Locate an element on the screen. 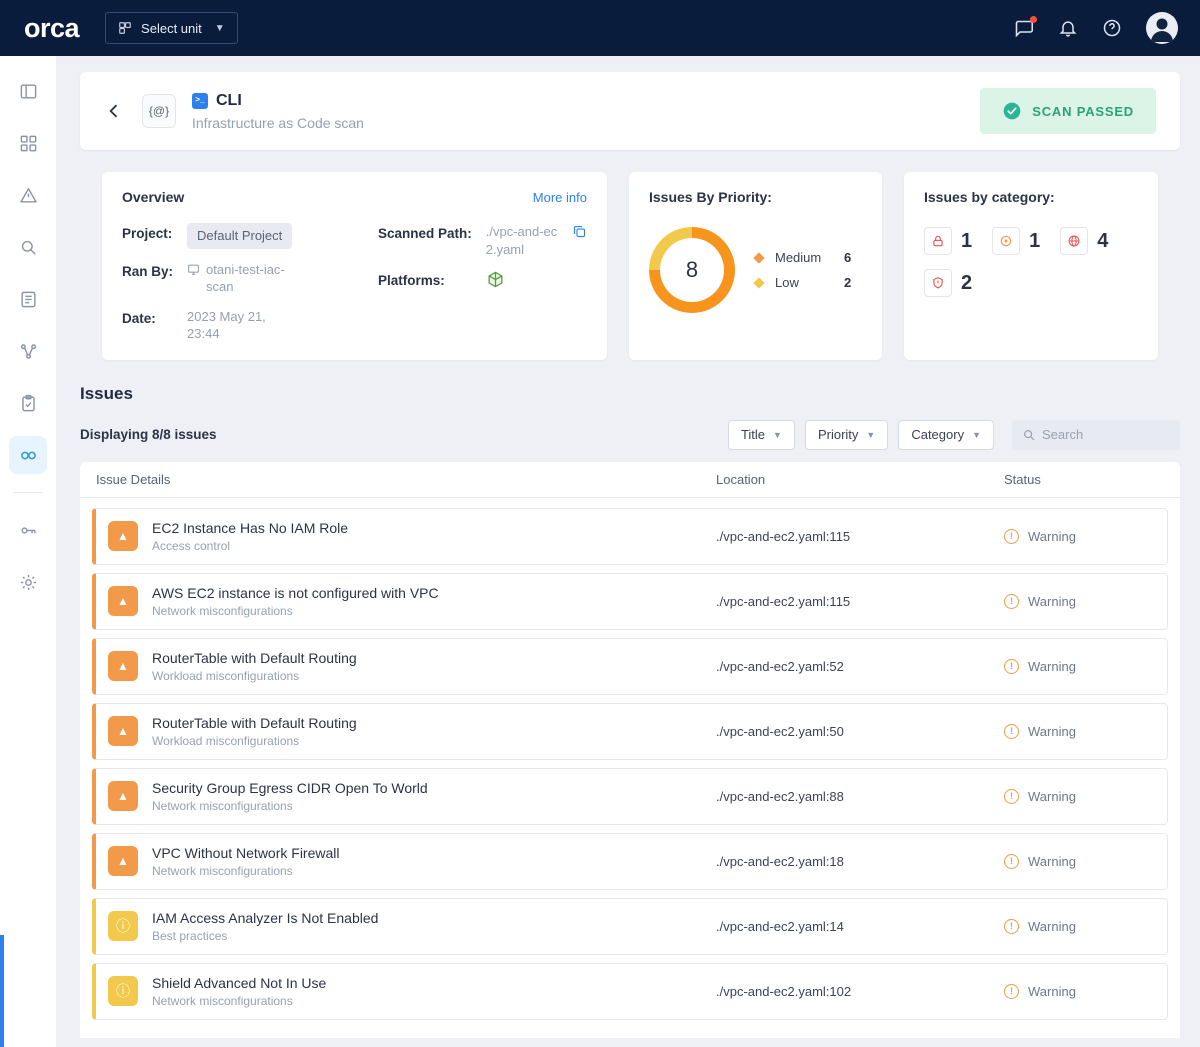 The height and width of the screenshot is (1047, 1200). integrations-icon is located at coordinates (28, 530).